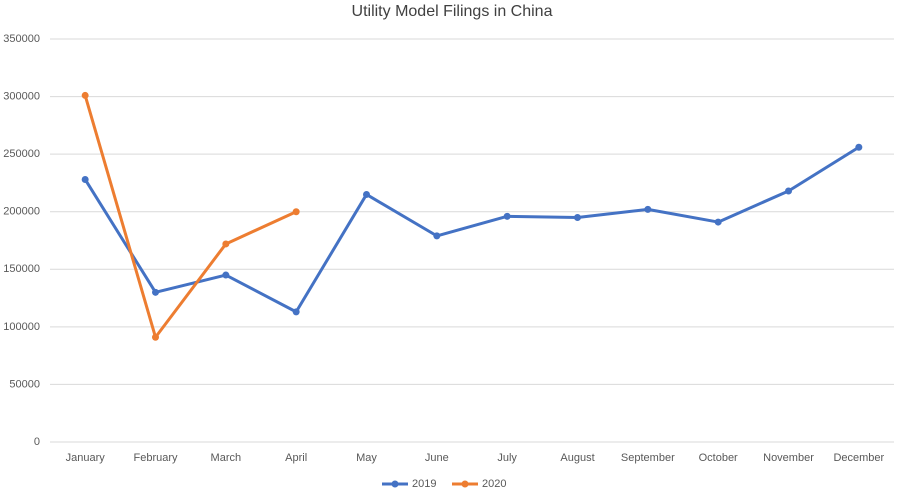  I want to click on y-tick-label: 250000, so click(21, 154).